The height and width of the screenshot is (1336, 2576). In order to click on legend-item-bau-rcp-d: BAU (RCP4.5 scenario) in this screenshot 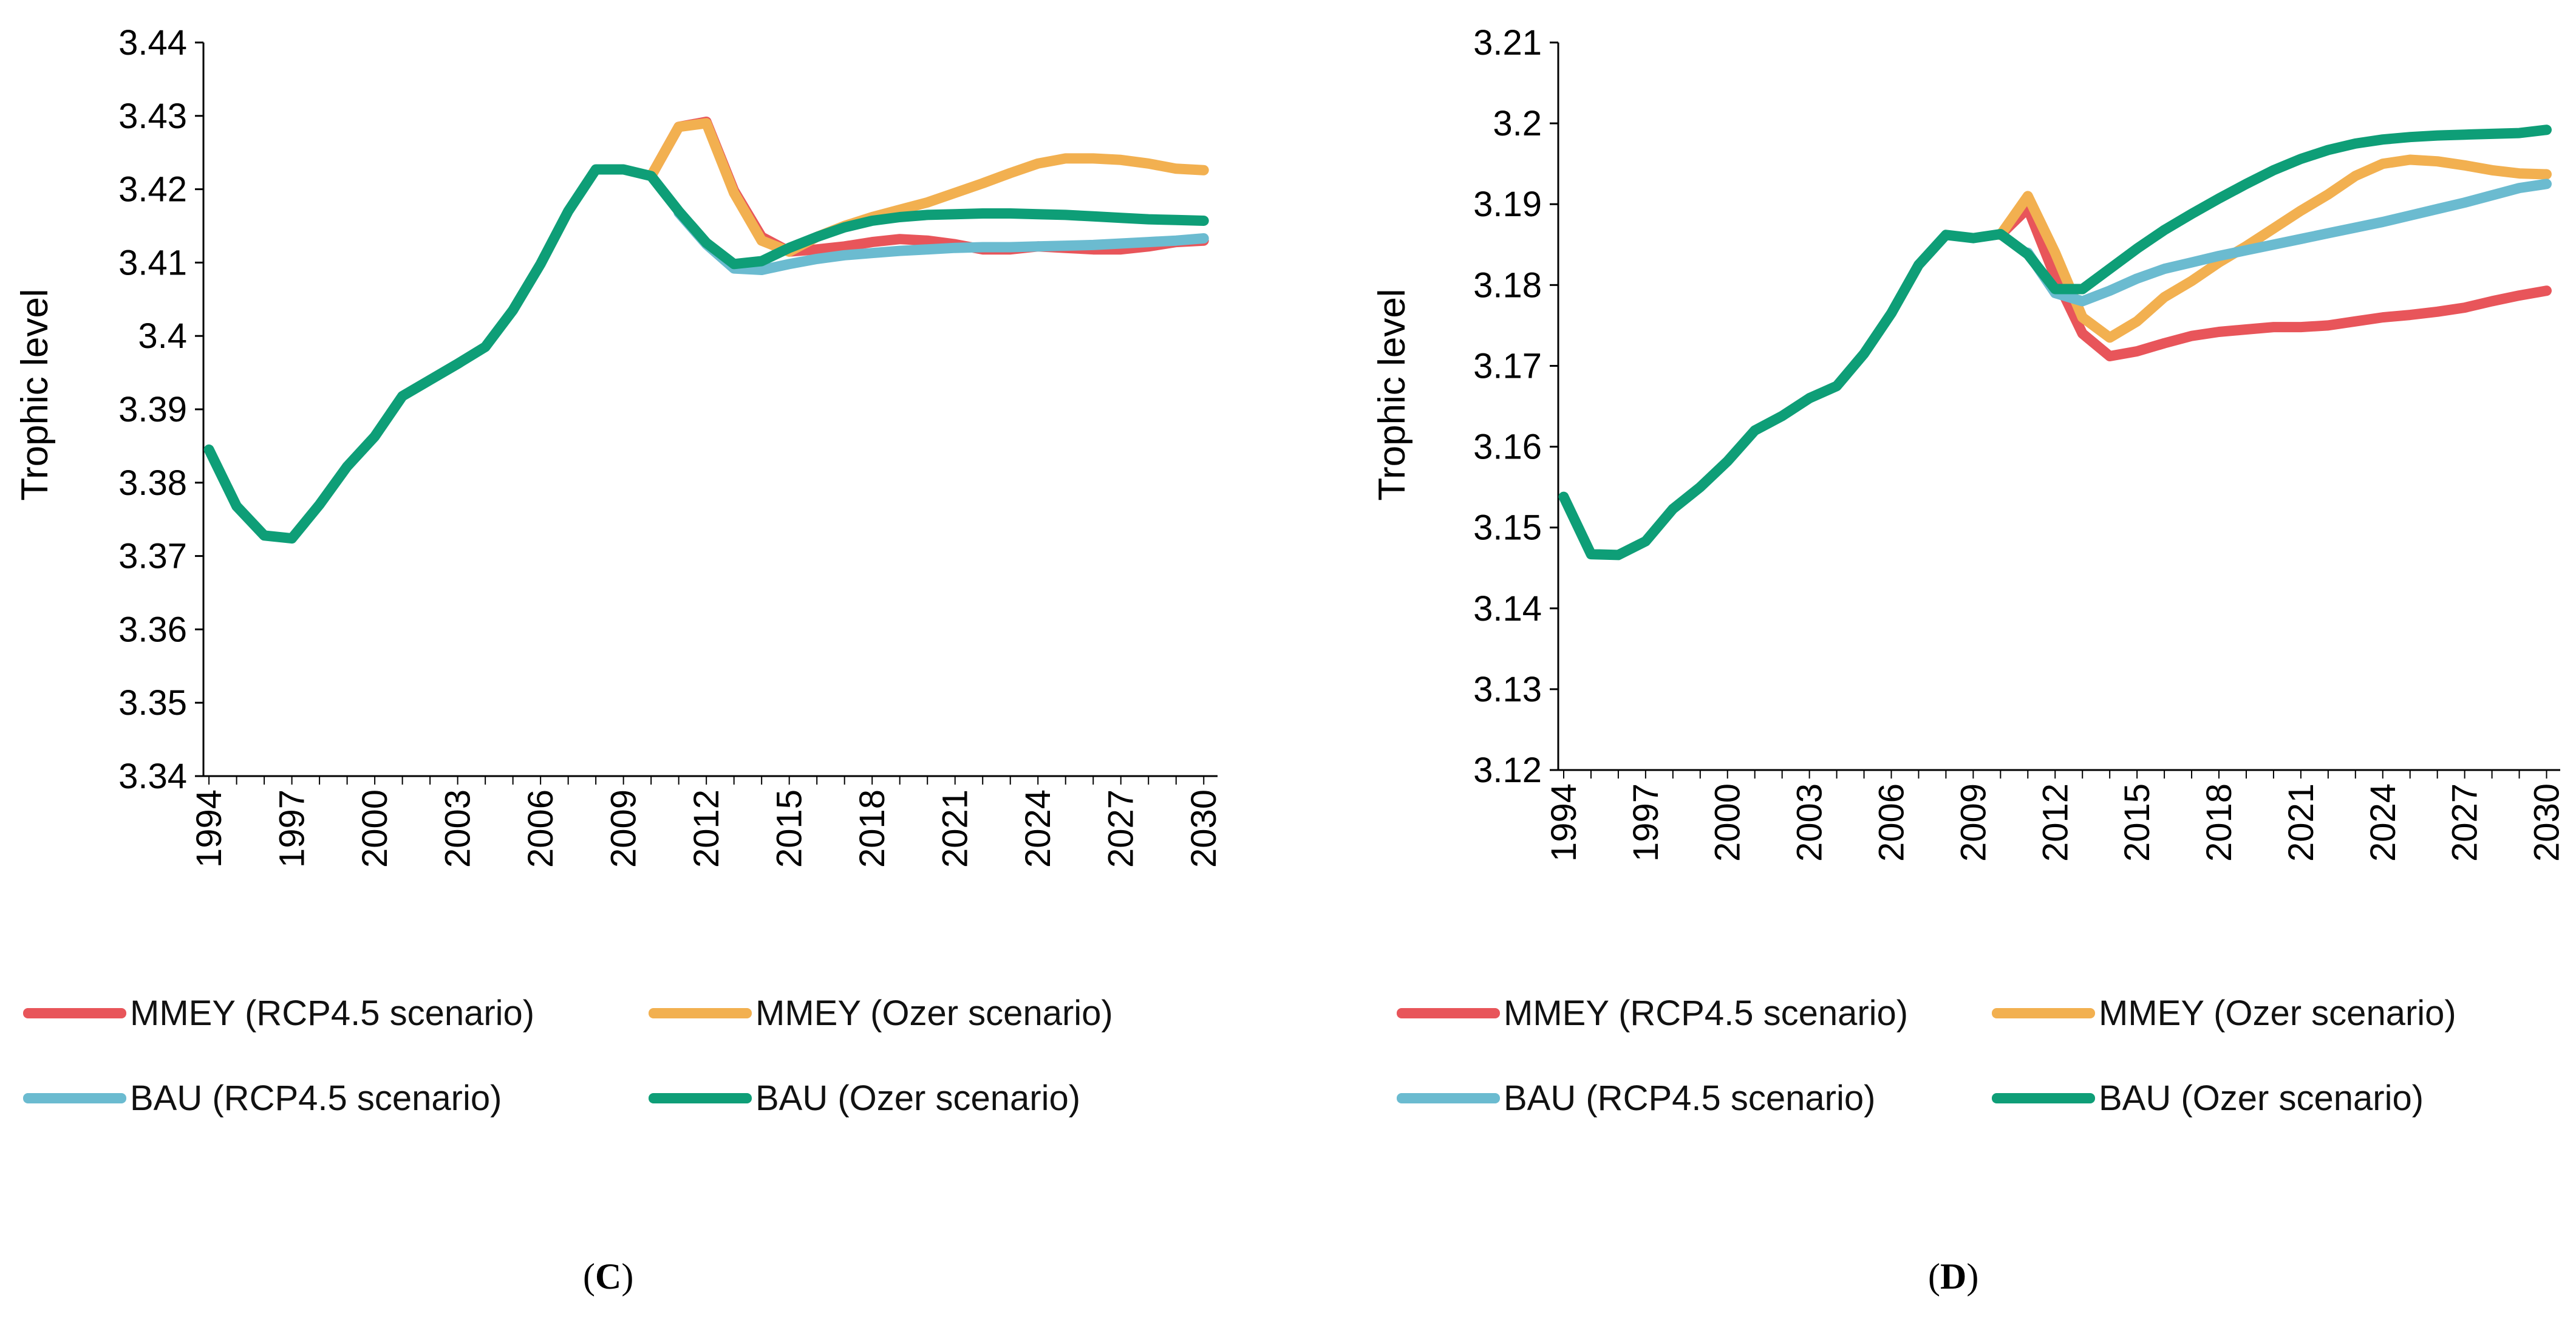, I will do `click(1636, 1098)`.